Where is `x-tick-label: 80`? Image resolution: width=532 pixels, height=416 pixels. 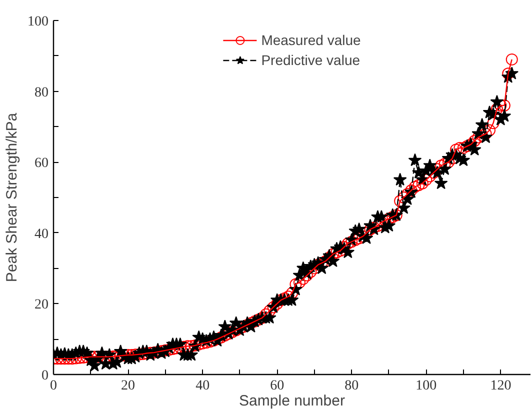 x-tick-label: 80 is located at coordinates (351, 386).